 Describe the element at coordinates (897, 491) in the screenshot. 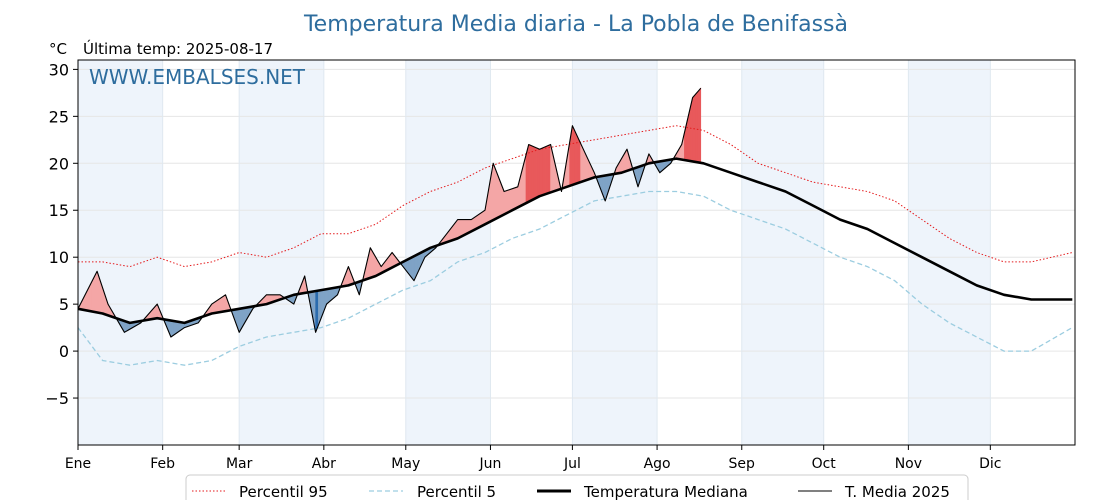

I see `legend-label-current: T. Media 2025` at that location.